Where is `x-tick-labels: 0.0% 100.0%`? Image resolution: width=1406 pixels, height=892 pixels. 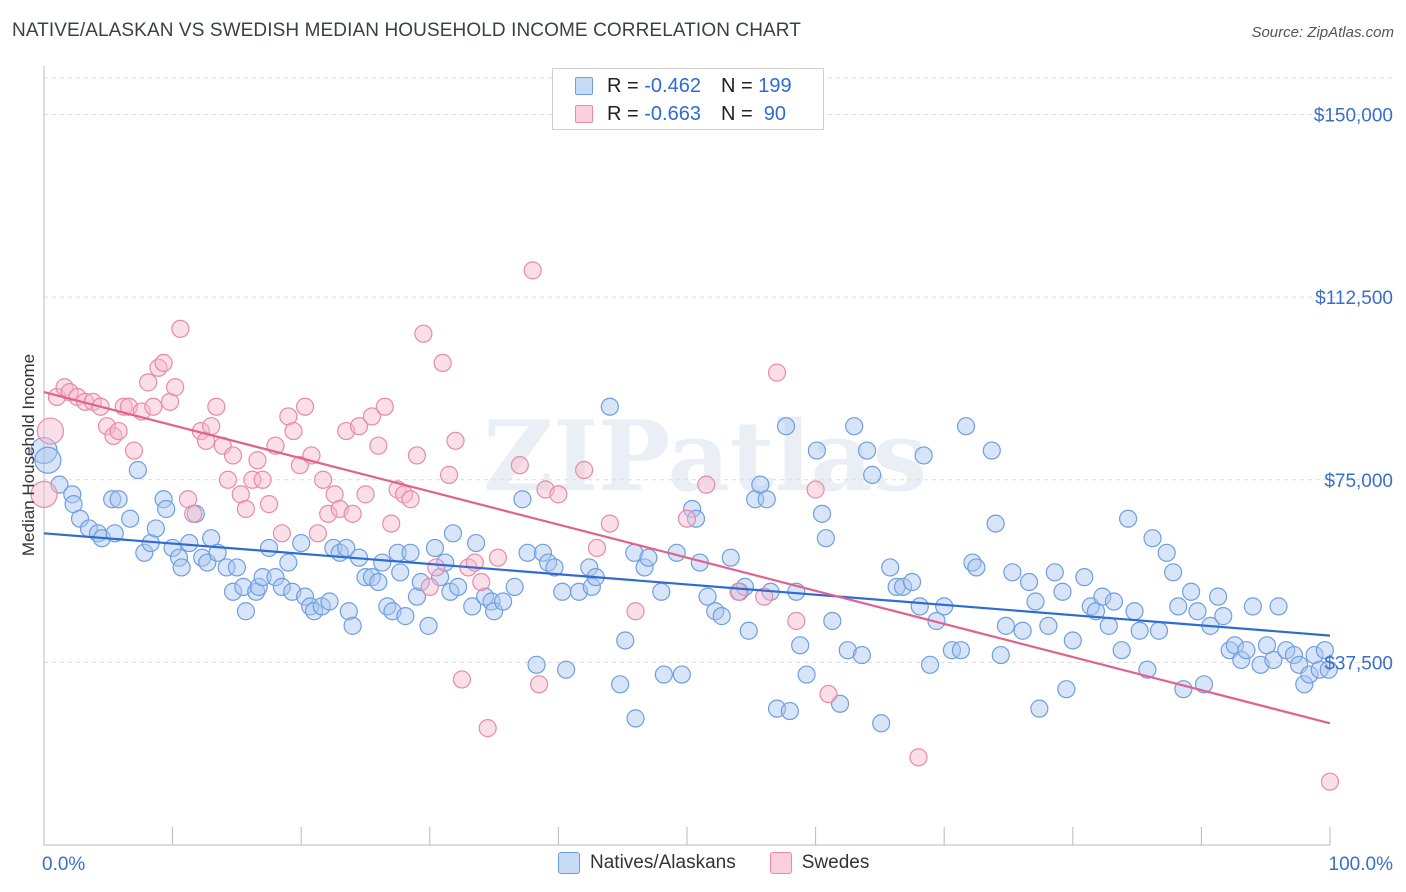
x-tick-labels: 0.0% 100.0% is located at coordinates (717, 864).